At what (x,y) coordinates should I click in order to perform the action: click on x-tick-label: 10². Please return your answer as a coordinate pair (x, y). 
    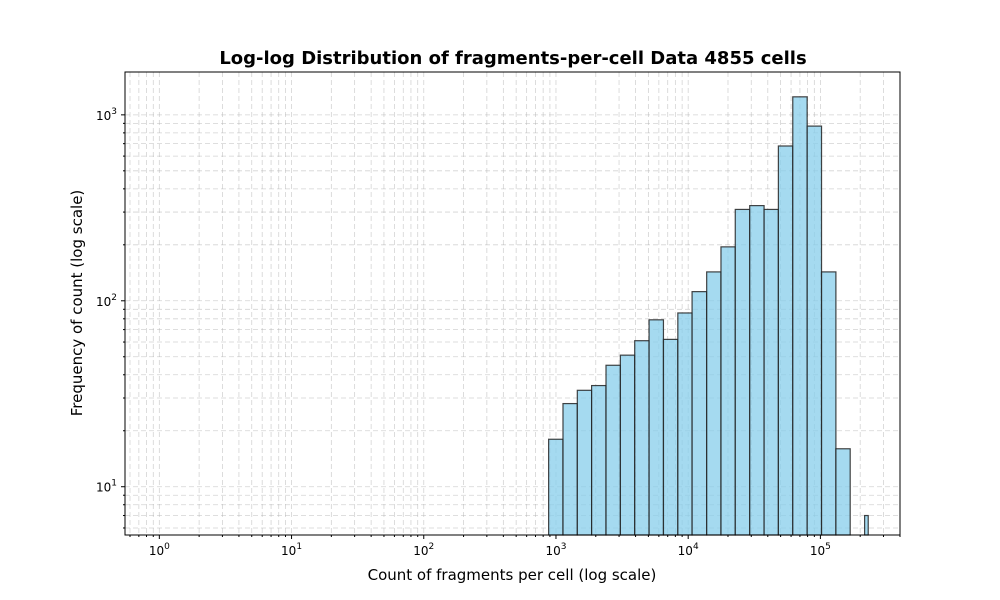
    Looking at the image, I should click on (423, 550).